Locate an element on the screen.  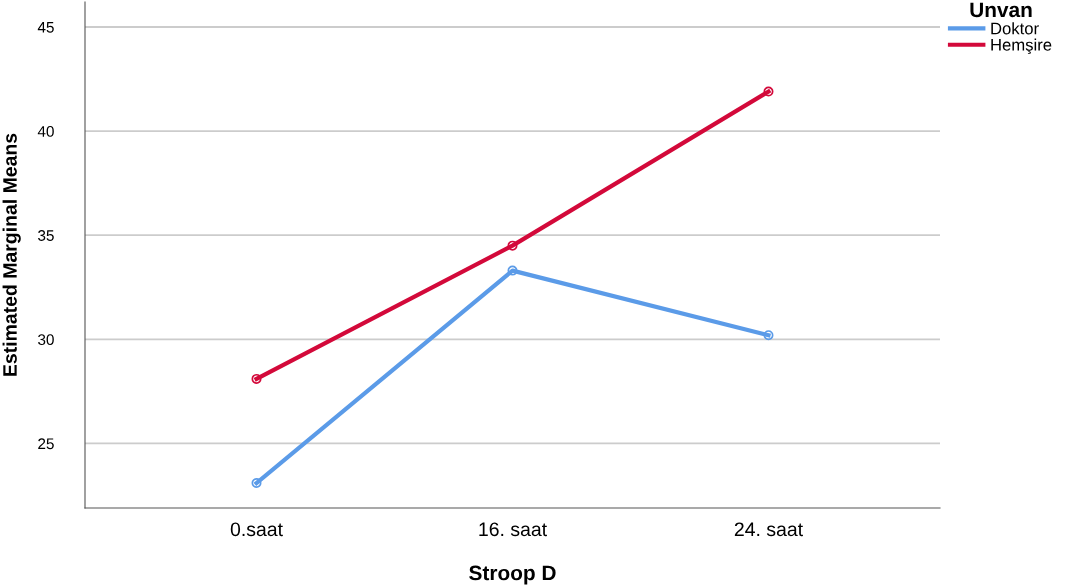
x-tick-label: 0.saat is located at coordinates (256, 529).